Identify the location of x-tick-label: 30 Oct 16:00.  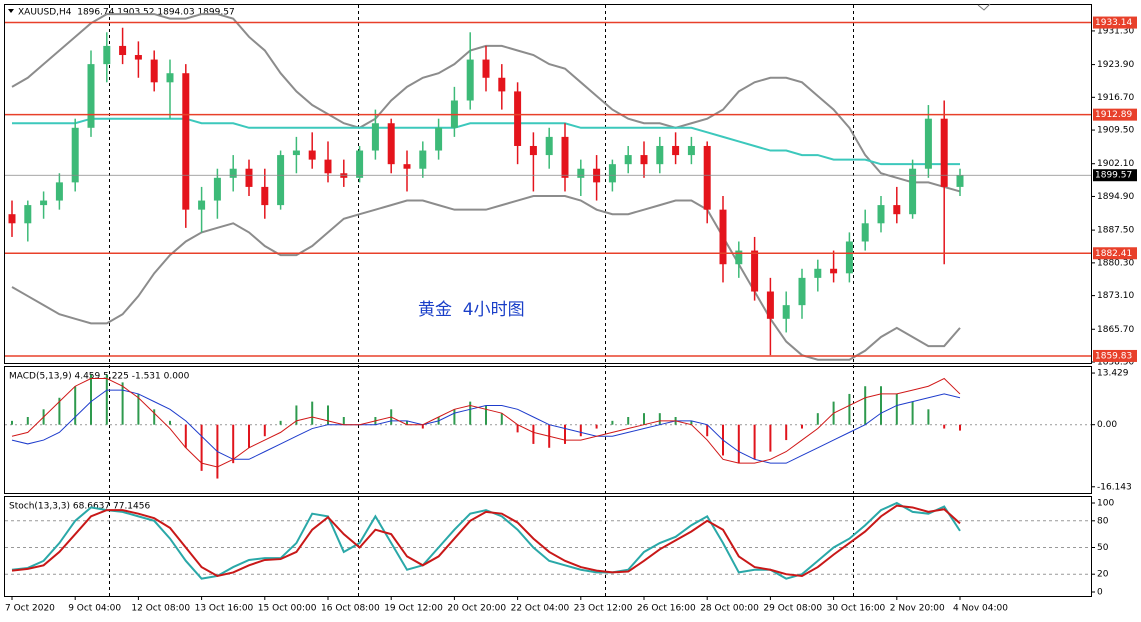
(856, 609).